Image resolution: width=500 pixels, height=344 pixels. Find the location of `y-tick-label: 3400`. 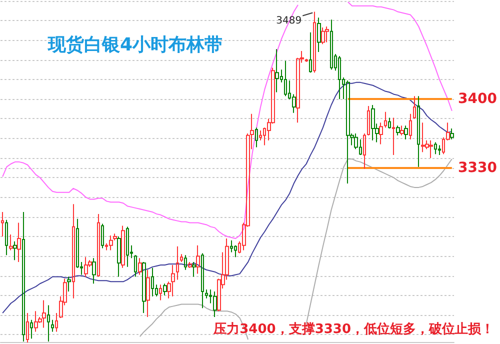

y-tick-label: 3400 is located at coordinates (478, 99).